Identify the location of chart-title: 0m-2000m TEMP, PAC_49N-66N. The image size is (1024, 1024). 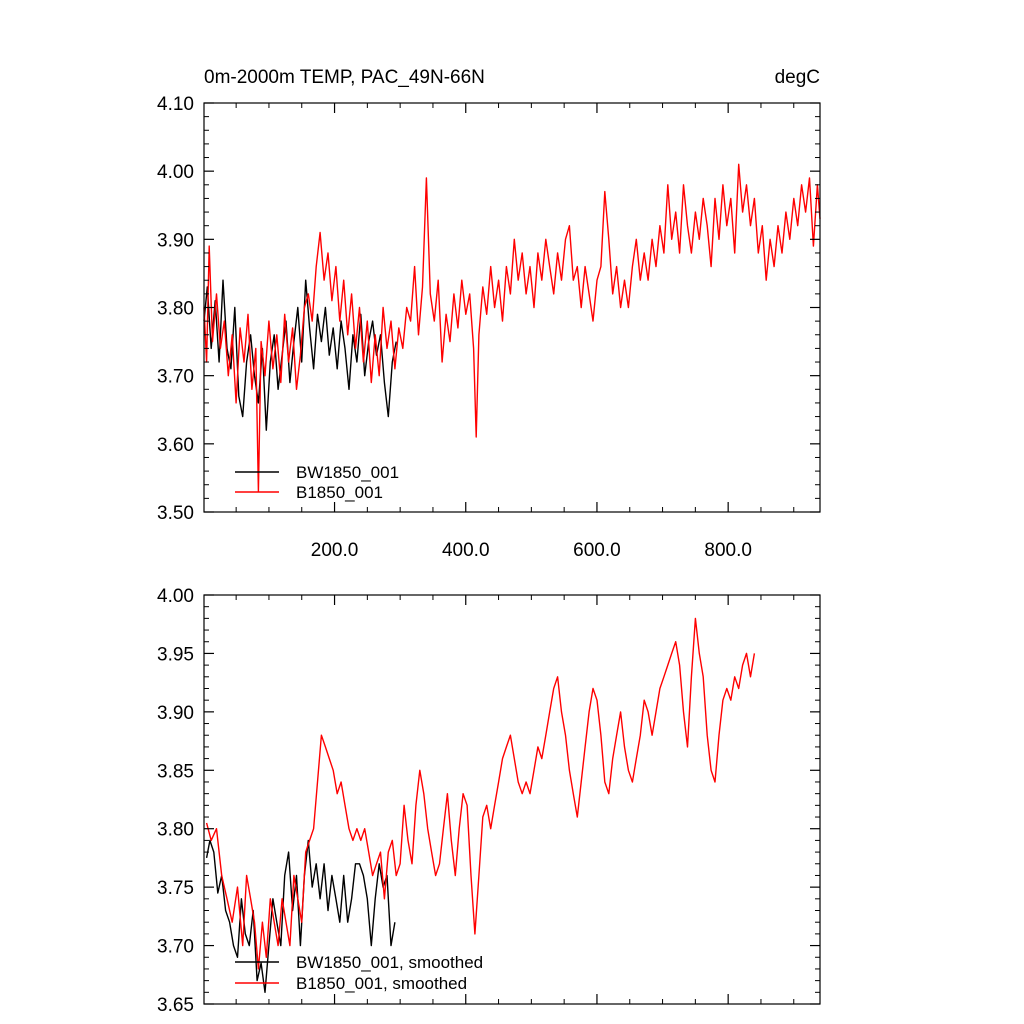
(344, 77).